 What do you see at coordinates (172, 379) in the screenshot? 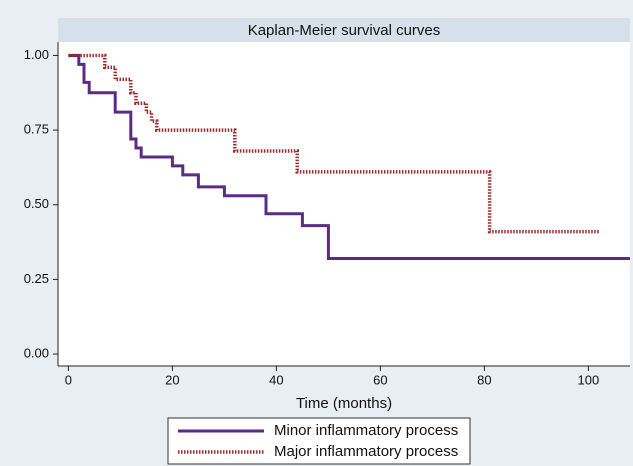
I see `x-tick-label: 20` at bounding box center [172, 379].